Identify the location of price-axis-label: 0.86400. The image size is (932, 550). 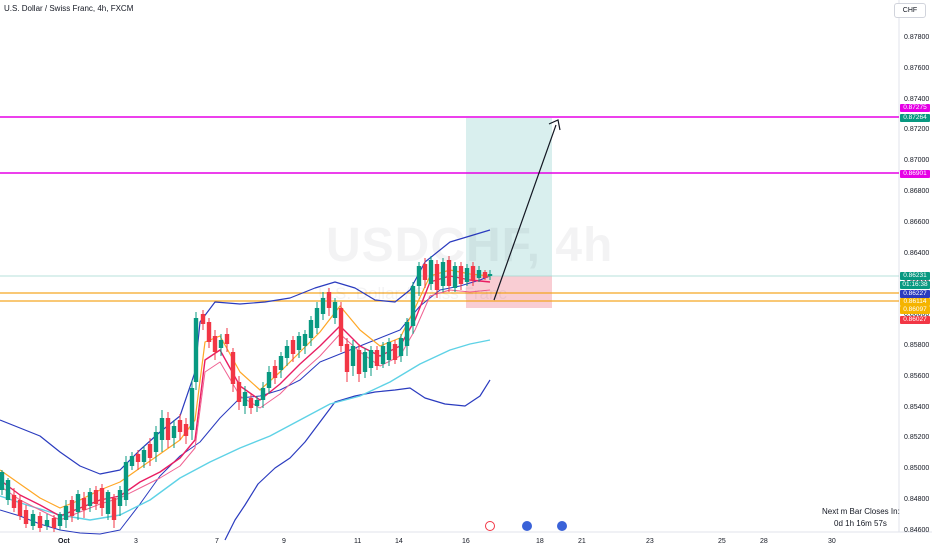
(917, 253).